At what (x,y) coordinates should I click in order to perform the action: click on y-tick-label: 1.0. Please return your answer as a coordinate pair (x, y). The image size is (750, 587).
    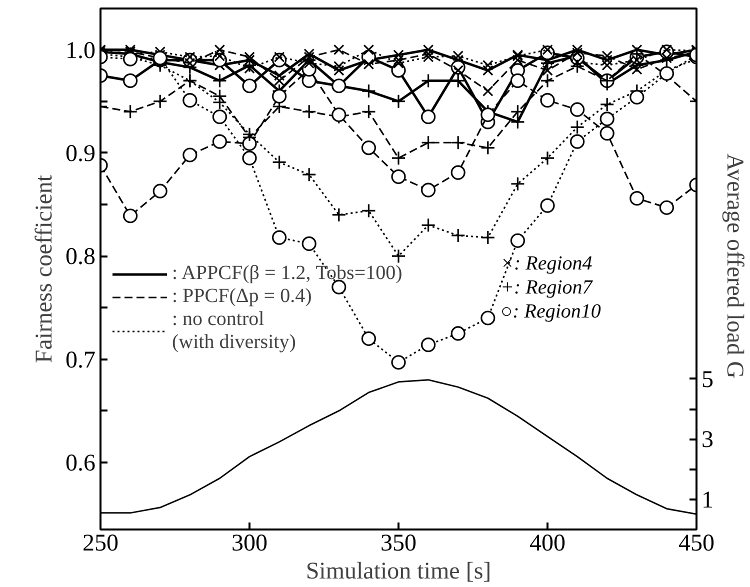
    Looking at the image, I should click on (81, 51).